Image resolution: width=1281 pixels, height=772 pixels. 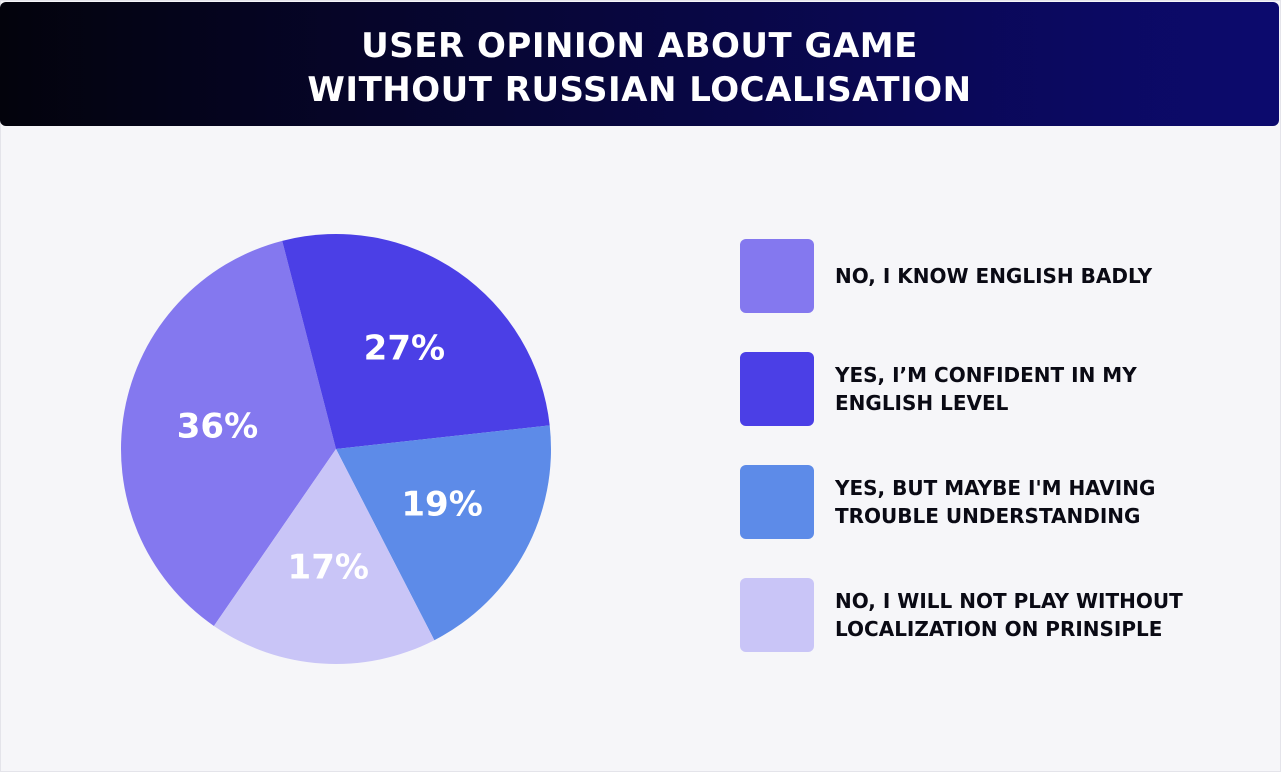 What do you see at coordinates (217, 426) in the screenshot?
I see `slice-label: 36%` at bounding box center [217, 426].